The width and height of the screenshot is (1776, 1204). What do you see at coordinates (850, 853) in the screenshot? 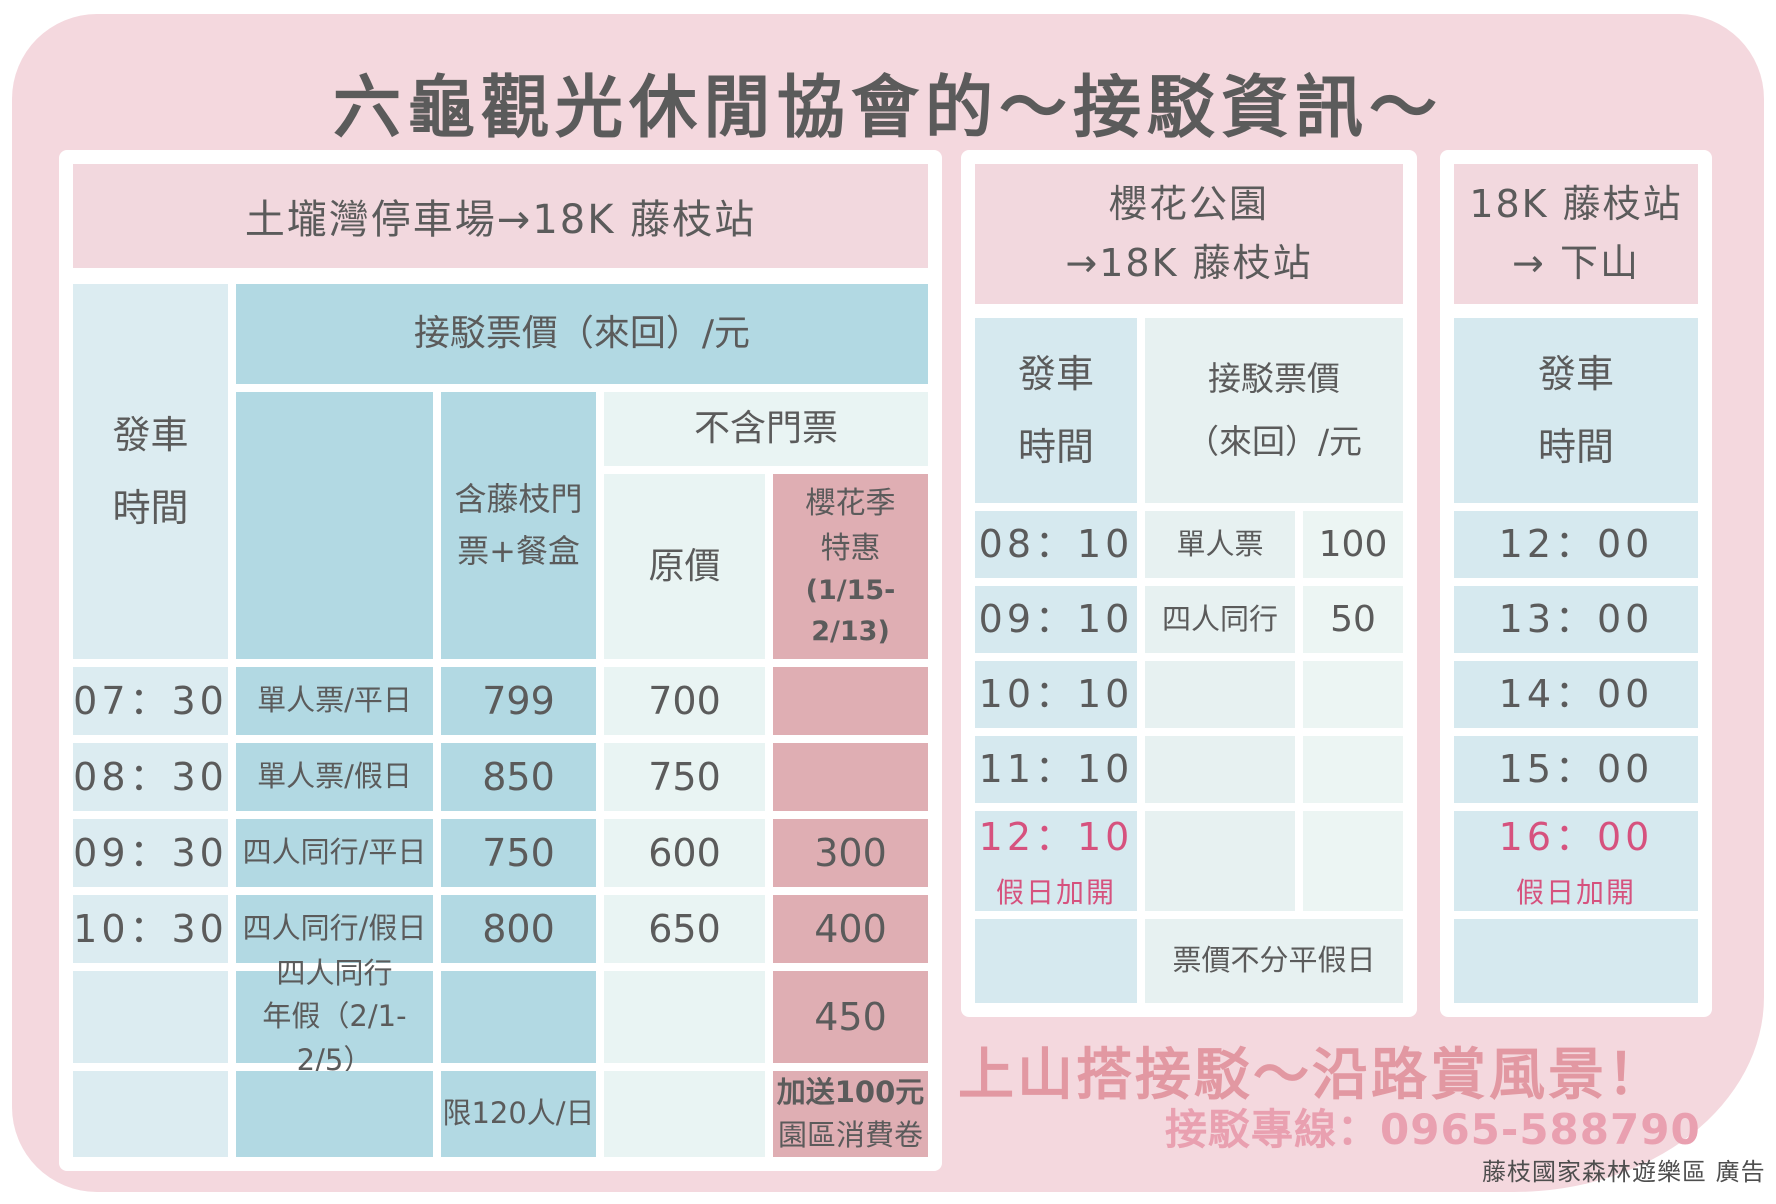
I see `sakura-price-cell: 300` at bounding box center [850, 853].